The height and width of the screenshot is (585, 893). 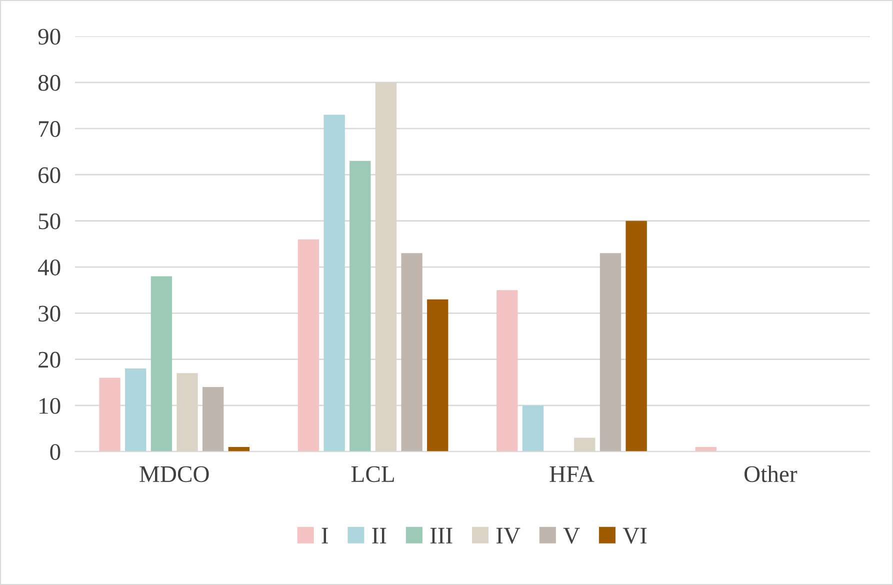 I want to click on legend-label: V, so click(x=571, y=536).